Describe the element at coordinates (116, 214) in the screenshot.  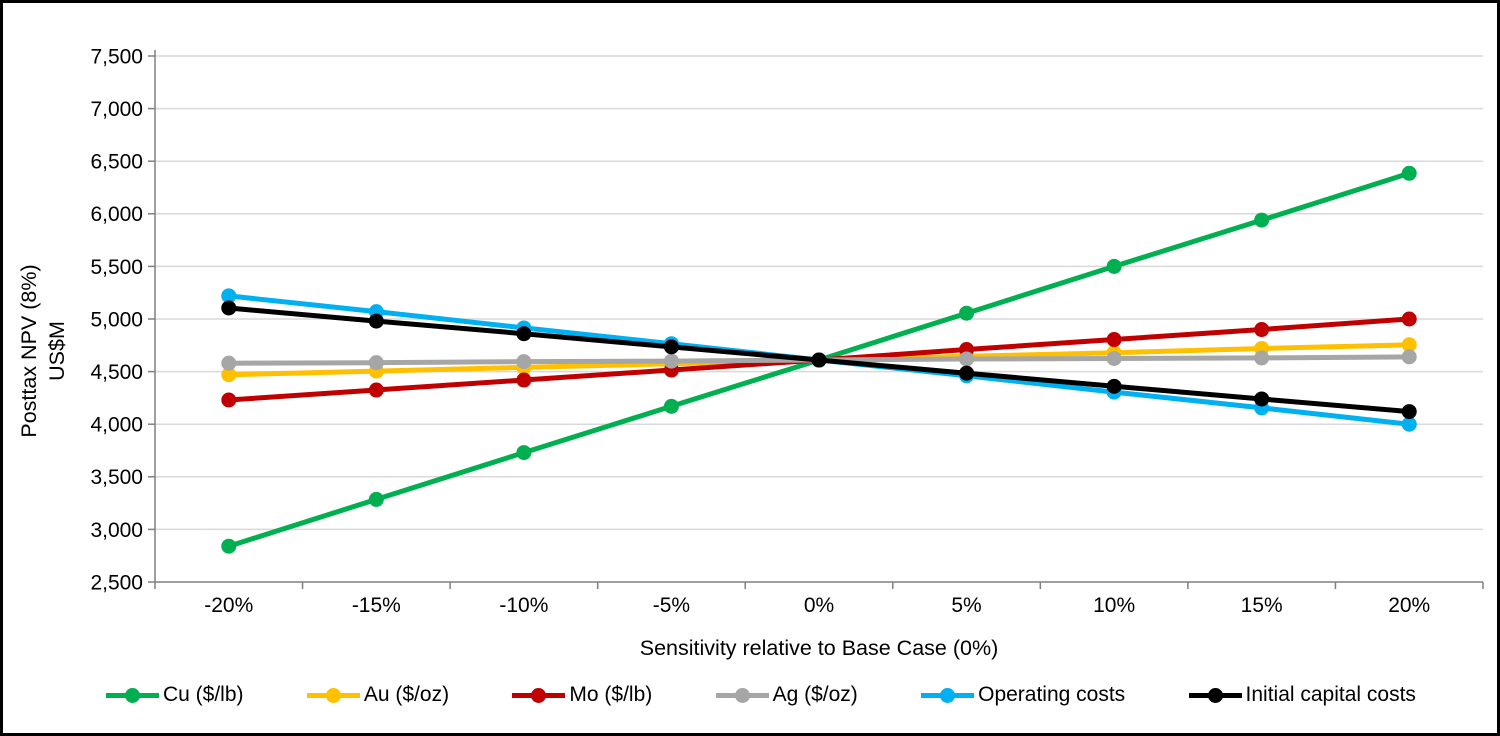
I see `y-tick-label: 6,000` at that location.